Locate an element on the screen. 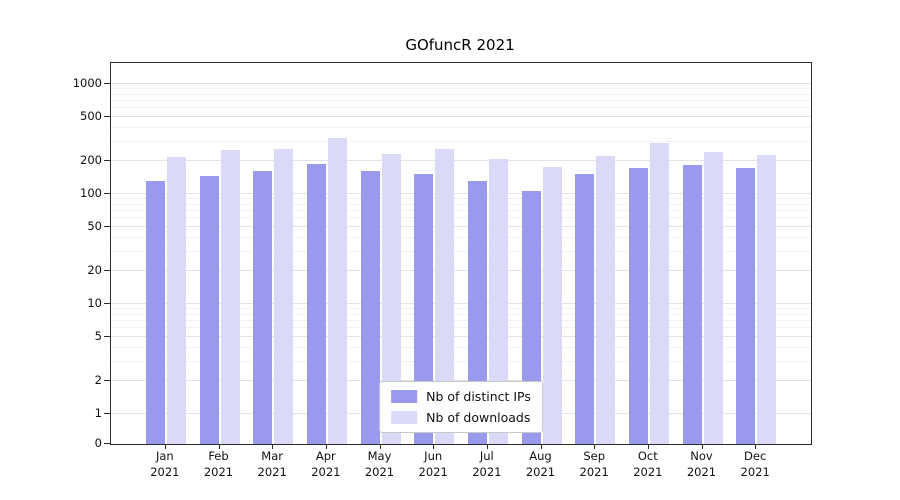  x-tick-label: Jul 2021 is located at coordinates (487, 464).